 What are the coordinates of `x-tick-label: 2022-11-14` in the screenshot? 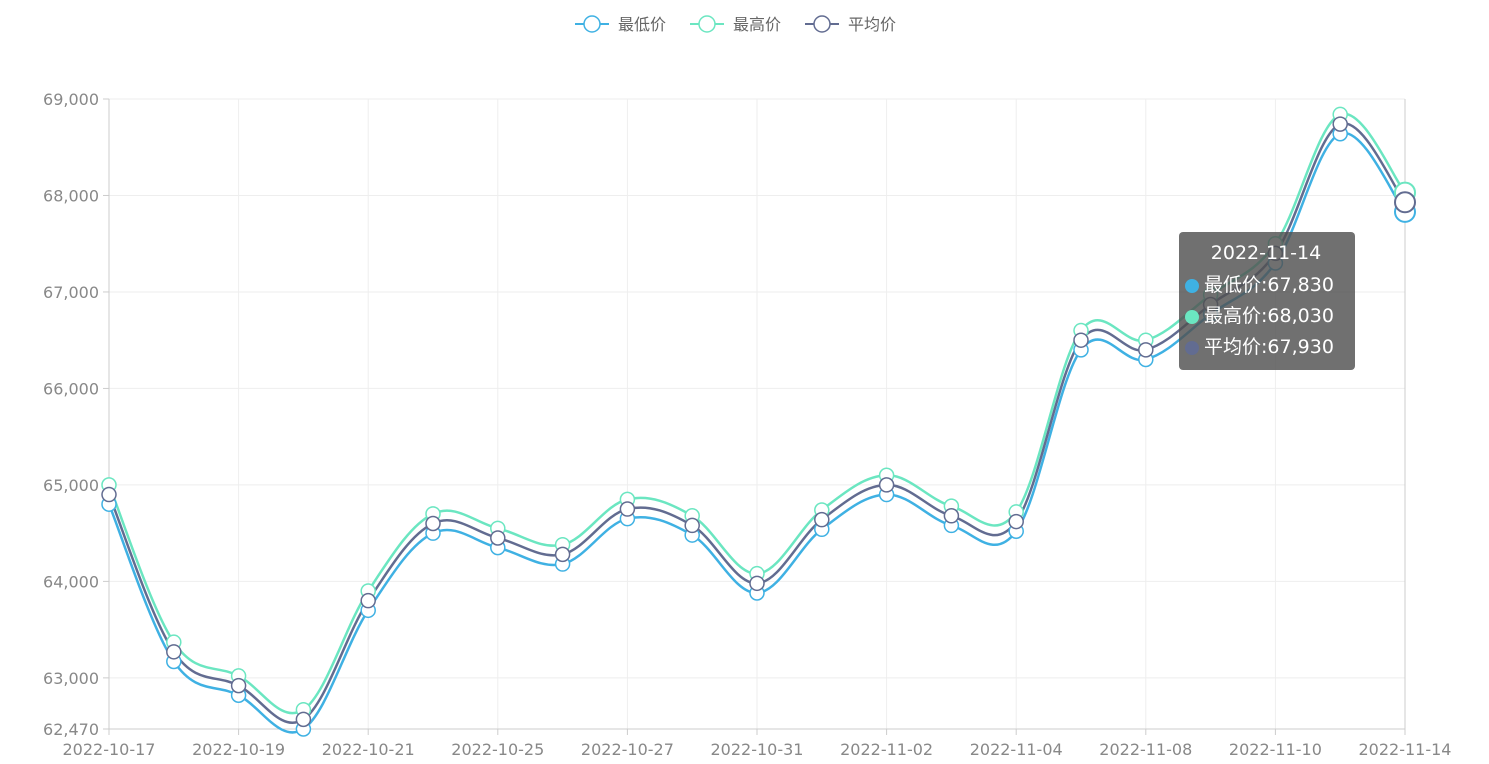 It's located at (1405, 749).